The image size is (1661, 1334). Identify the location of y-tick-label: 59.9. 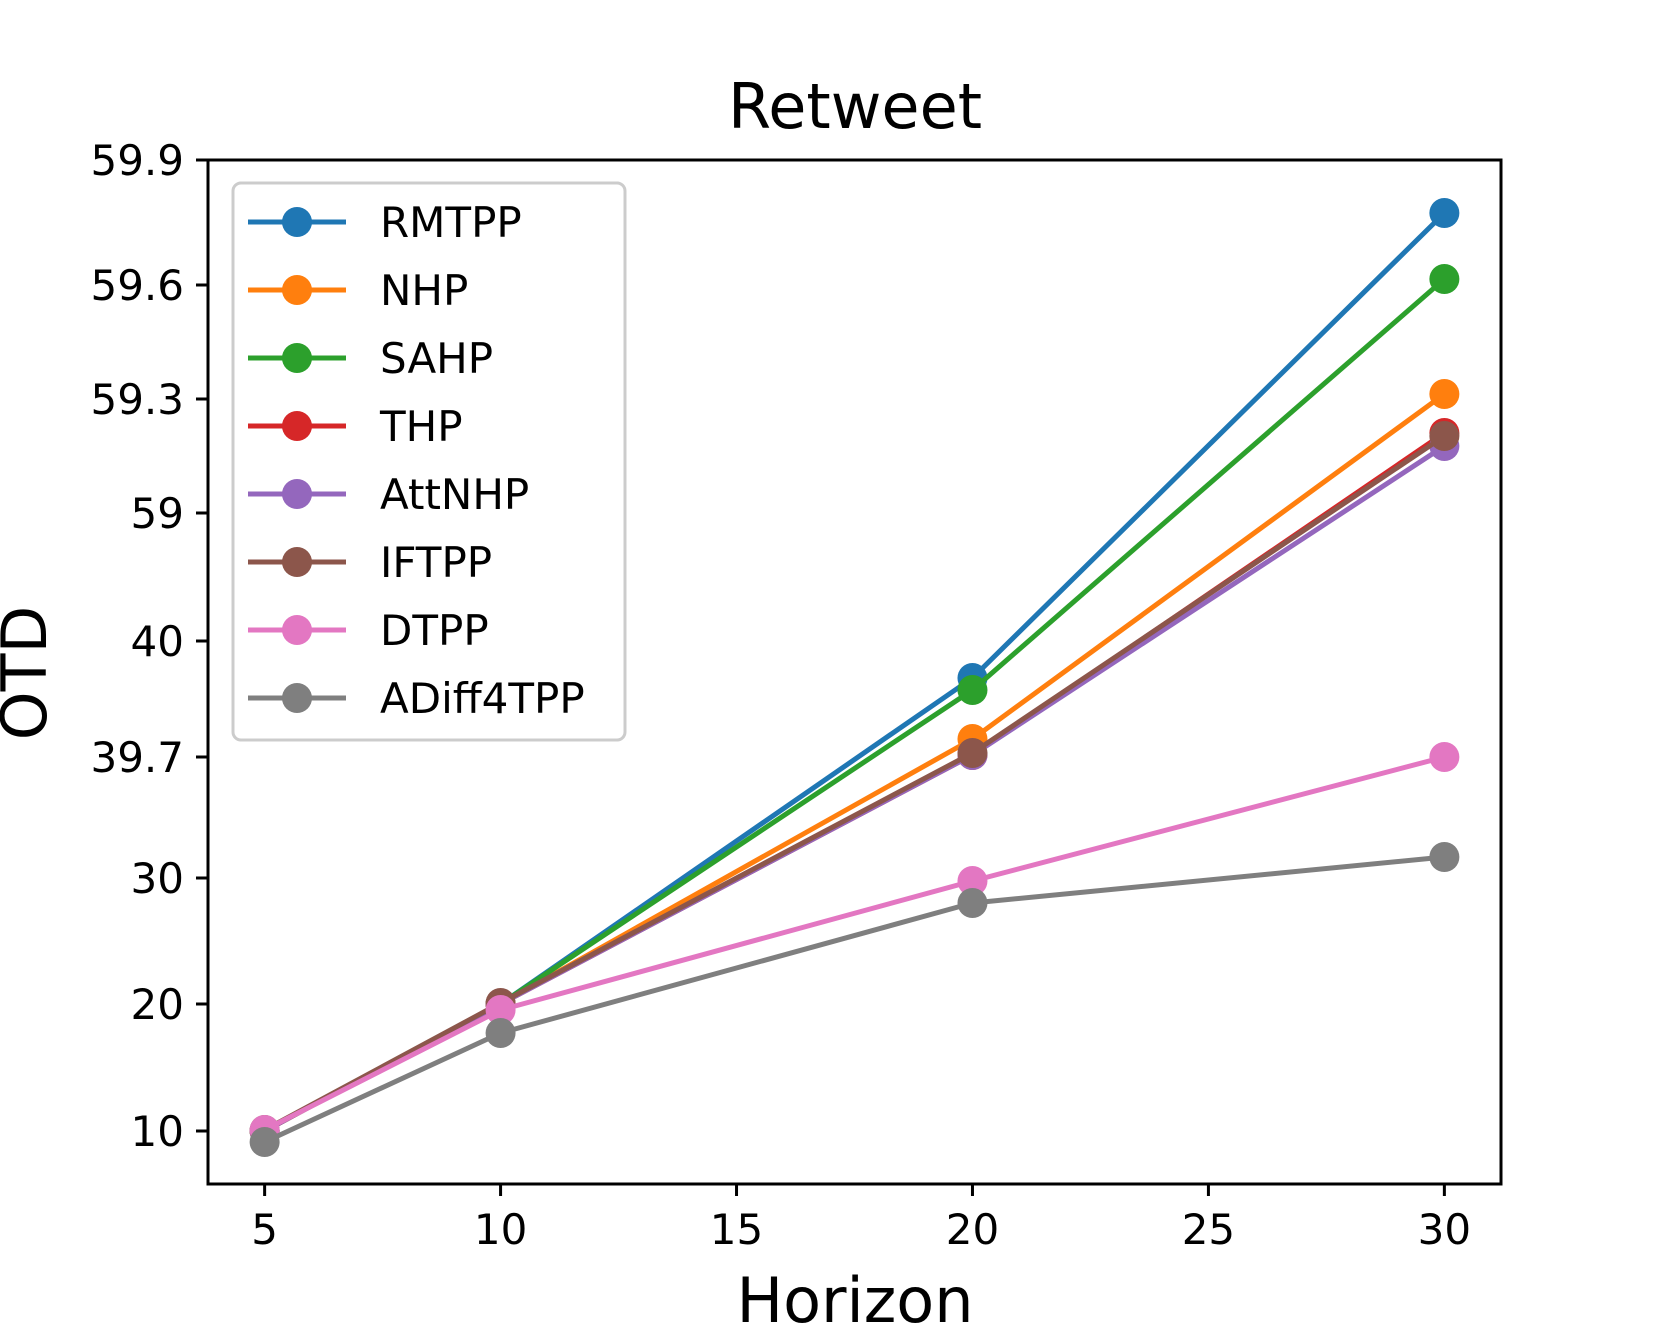
(137, 160).